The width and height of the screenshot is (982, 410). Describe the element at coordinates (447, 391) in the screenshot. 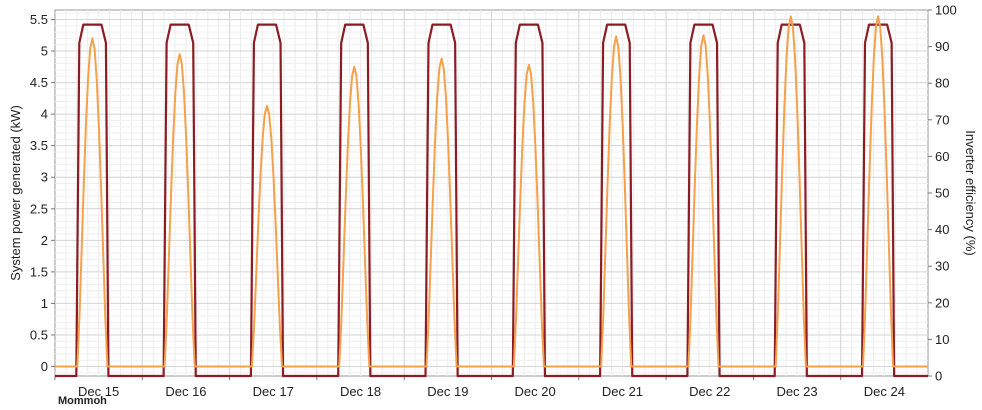

I see `x-tick-label: Dec 19` at that location.